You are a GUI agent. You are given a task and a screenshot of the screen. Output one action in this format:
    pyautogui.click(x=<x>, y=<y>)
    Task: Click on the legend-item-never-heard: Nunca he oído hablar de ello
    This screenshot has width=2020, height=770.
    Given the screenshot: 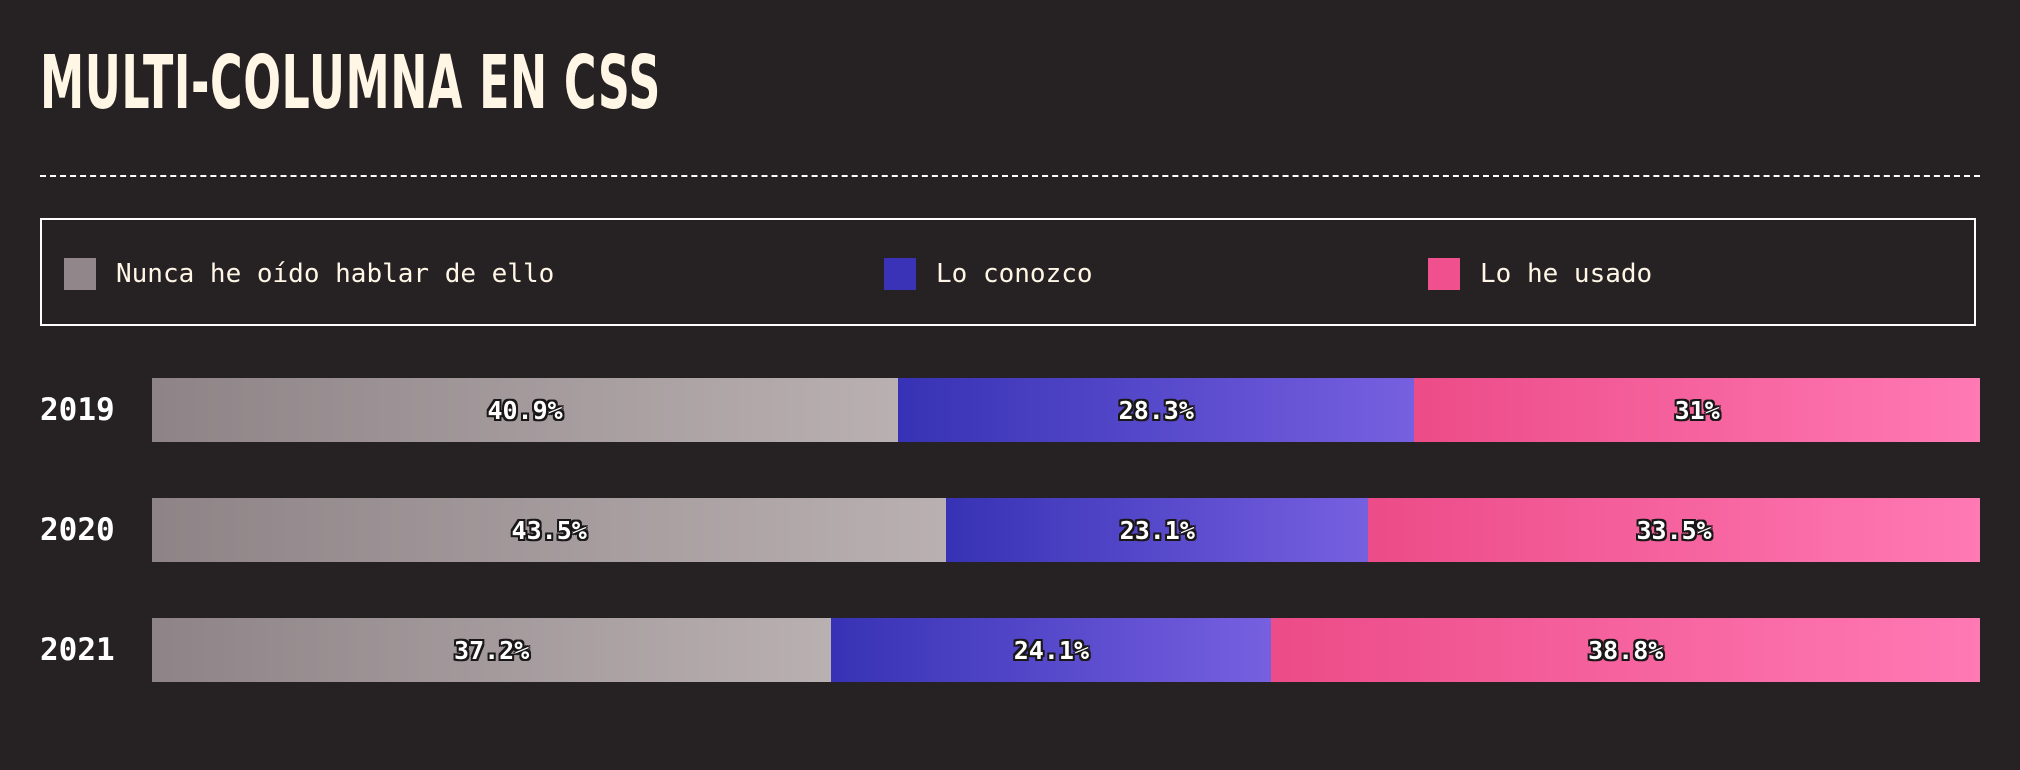 What is the action you would take?
    pyautogui.click(x=309, y=274)
    